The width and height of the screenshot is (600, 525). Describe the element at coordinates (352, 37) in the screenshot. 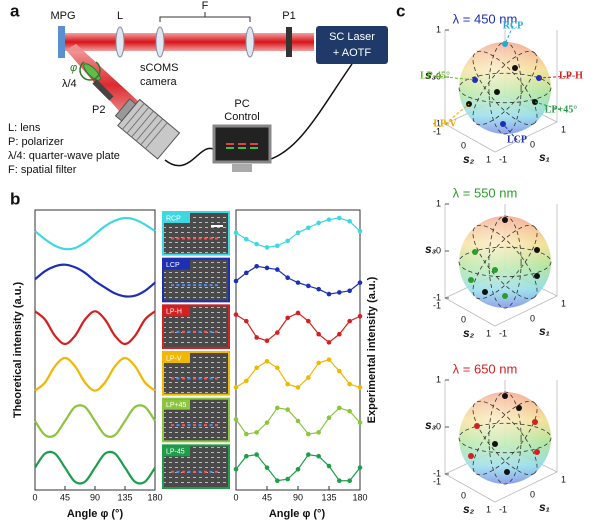

I see `label: SC Laser` at that location.